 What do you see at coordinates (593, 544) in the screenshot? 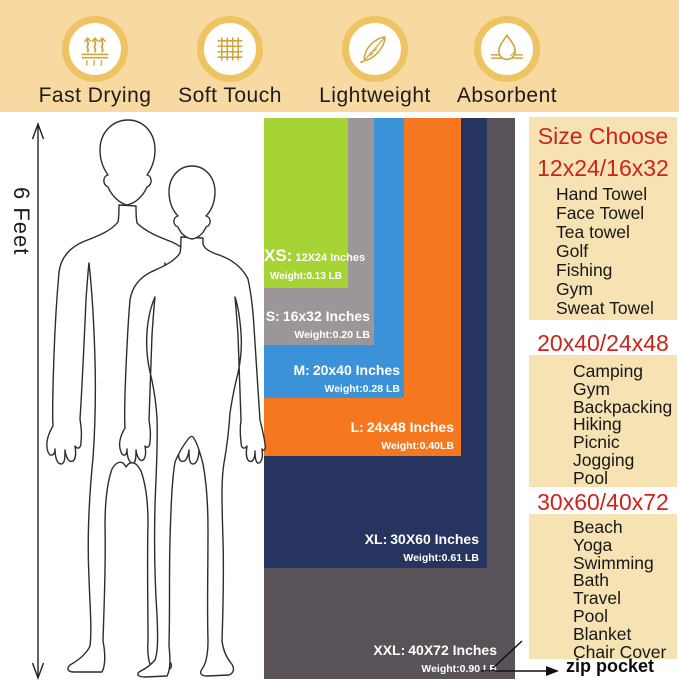
I see `list-item: Yoga` at bounding box center [593, 544].